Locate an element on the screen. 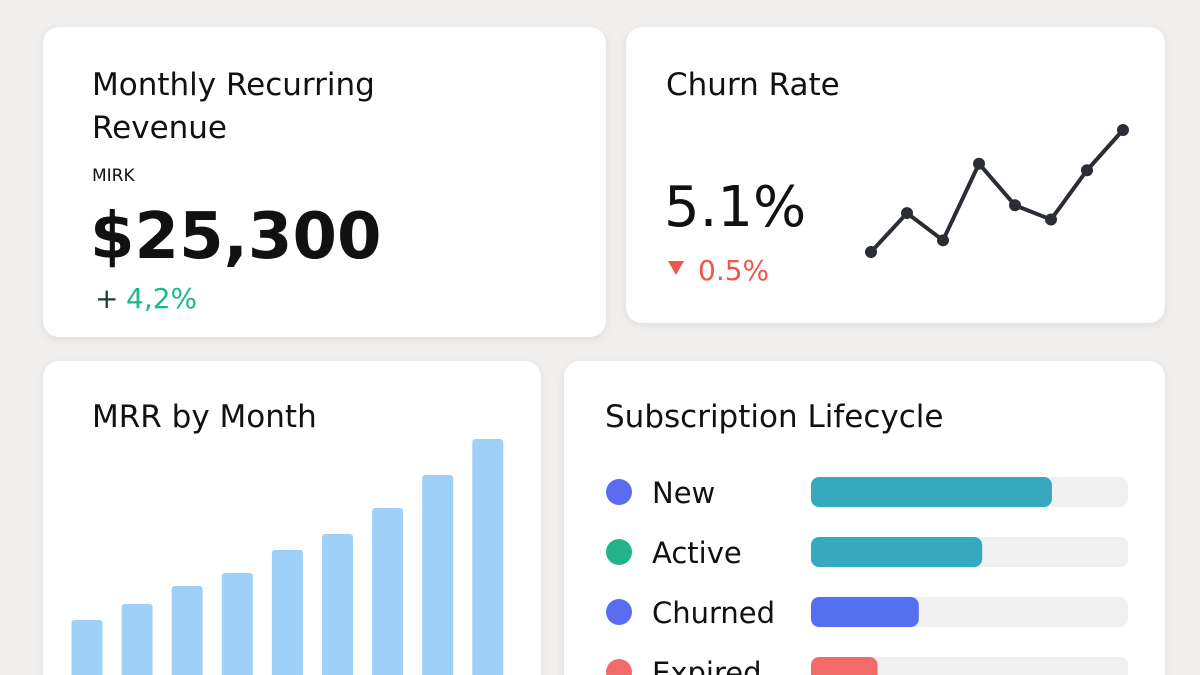  card-title: Churn Rate is located at coordinates (753, 85).